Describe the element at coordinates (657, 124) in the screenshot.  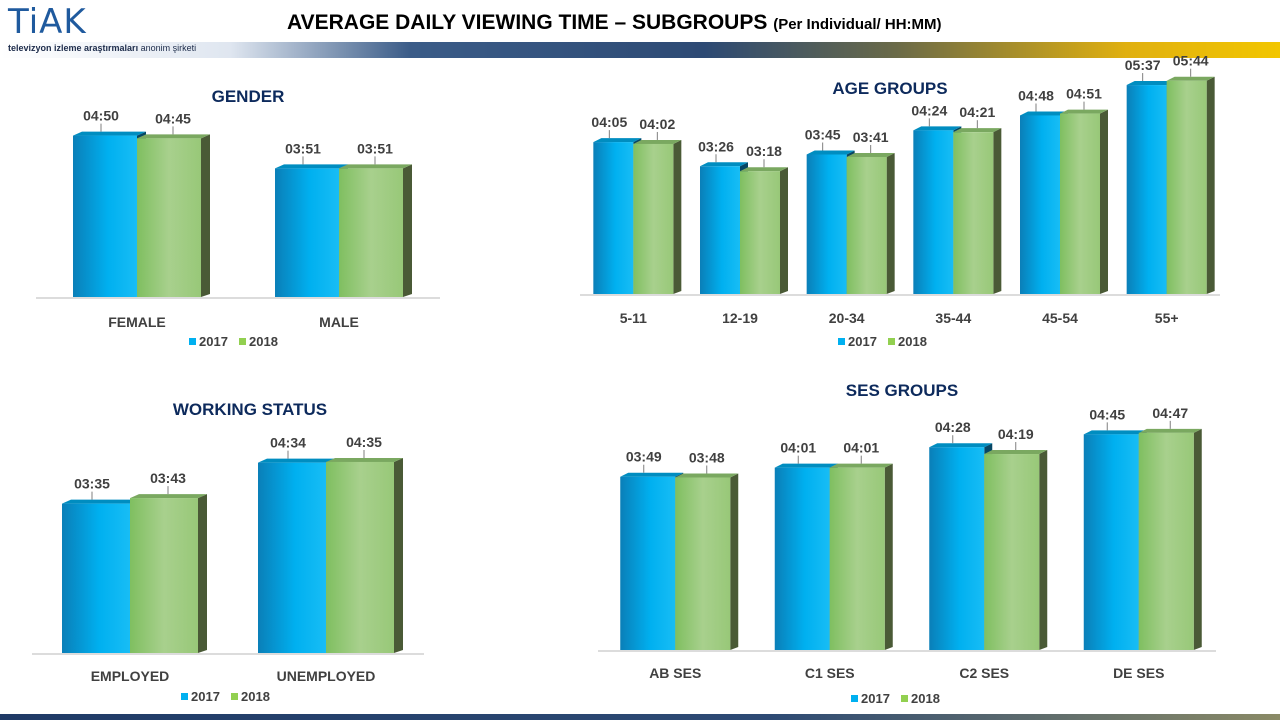
I see `value-label: 04:02` at that location.